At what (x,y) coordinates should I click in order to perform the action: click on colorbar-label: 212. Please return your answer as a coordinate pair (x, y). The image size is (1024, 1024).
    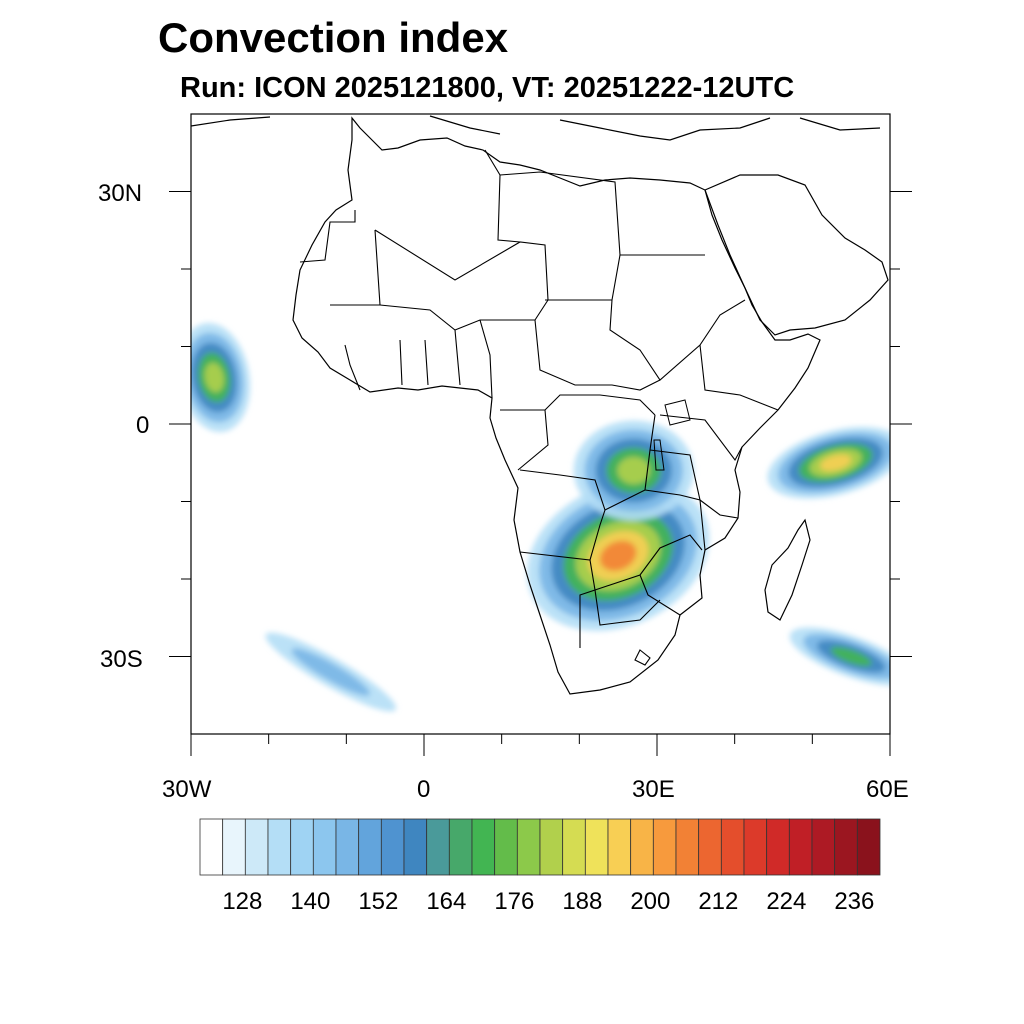
    Looking at the image, I should click on (718, 901).